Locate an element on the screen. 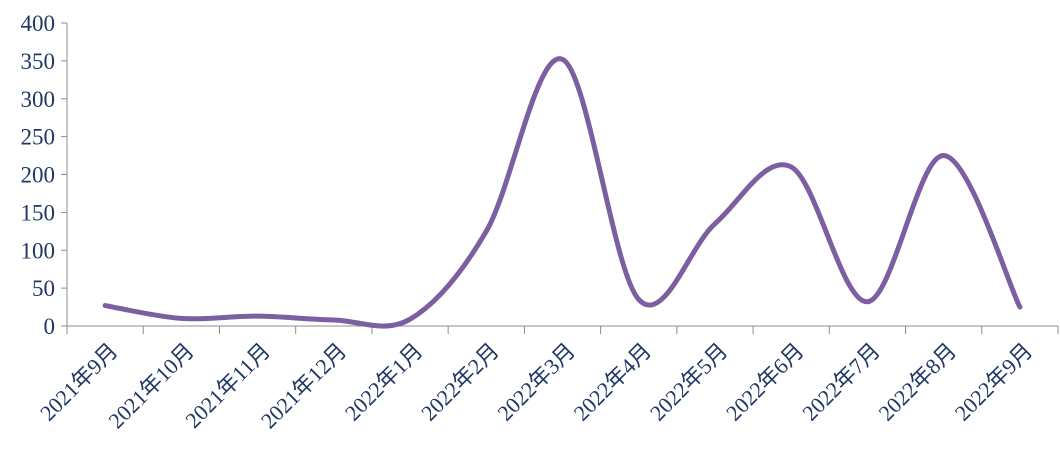 The image size is (1060, 457). y-tick-label: 150 is located at coordinates (38, 212).